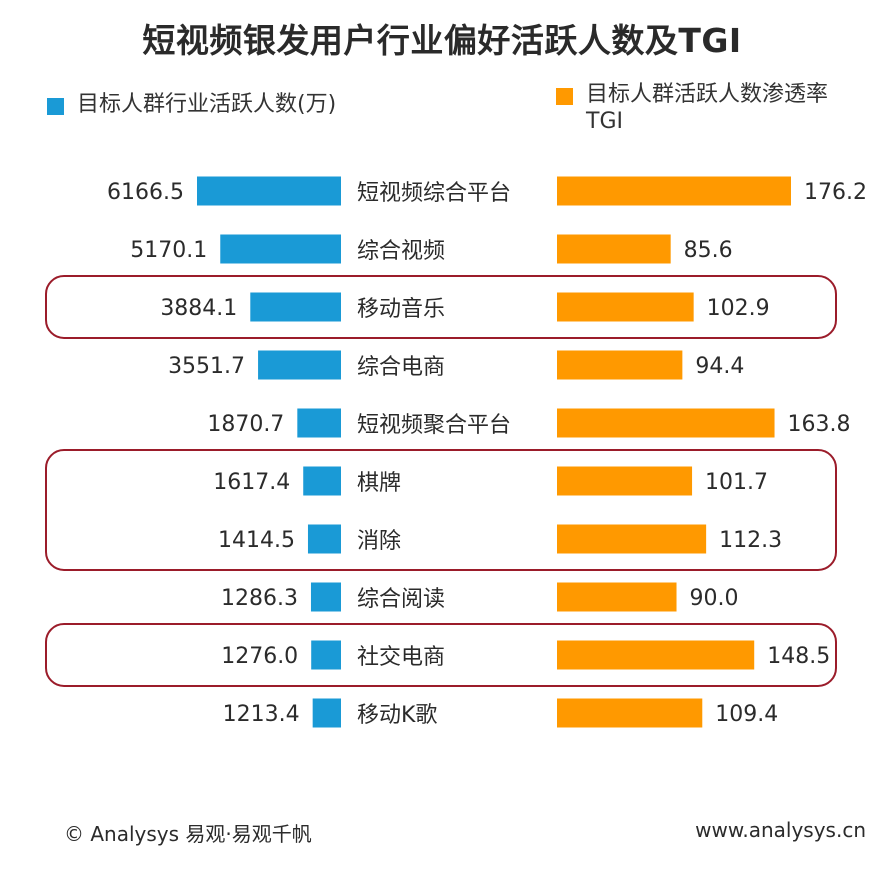  Describe the element at coordinates (708, 250) in the screenshot. I see `data-label-tgi: 85.6` at that location.